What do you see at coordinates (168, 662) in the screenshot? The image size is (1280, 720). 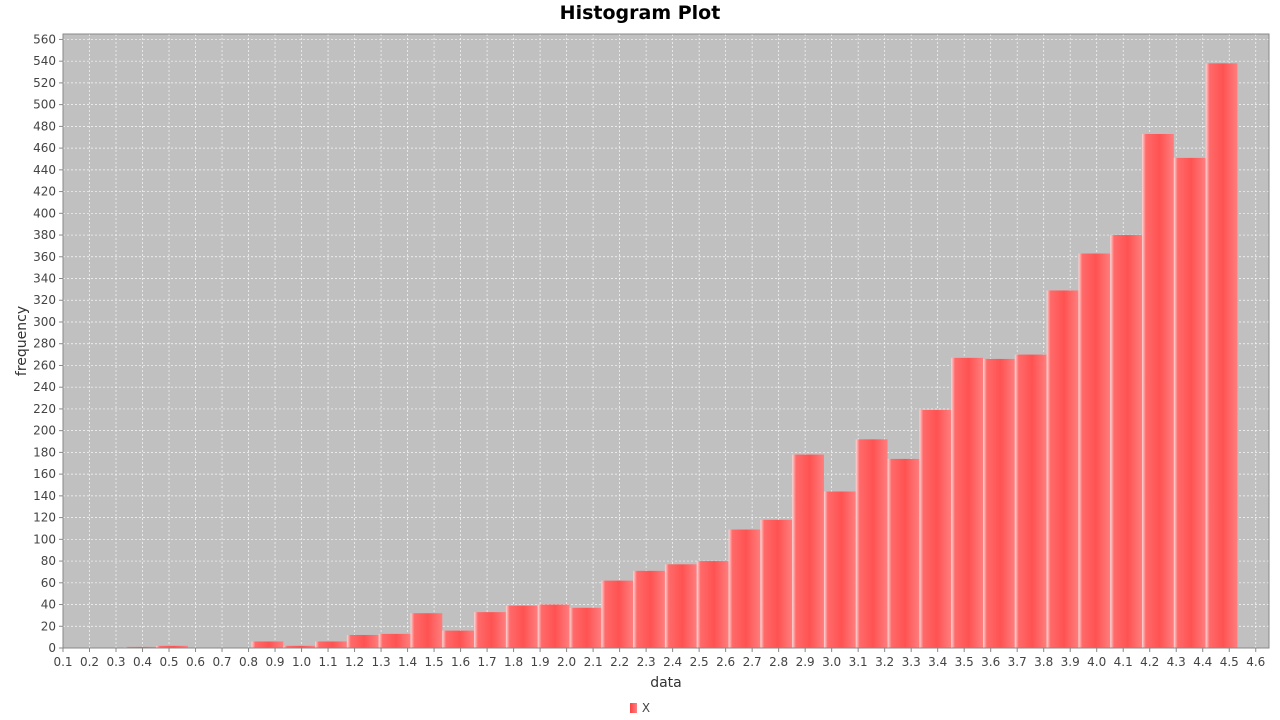 I see `x-tick-label: 0.5` at bounding box center [168, 662].